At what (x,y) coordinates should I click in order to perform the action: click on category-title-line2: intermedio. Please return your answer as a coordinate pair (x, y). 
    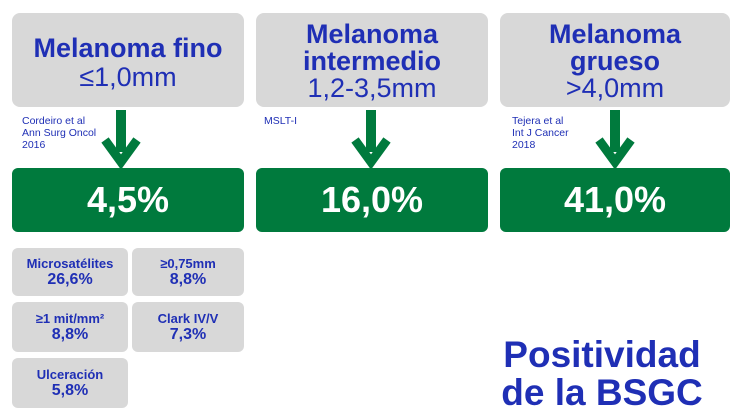
    Looking at the image, I should click on (372, 61).